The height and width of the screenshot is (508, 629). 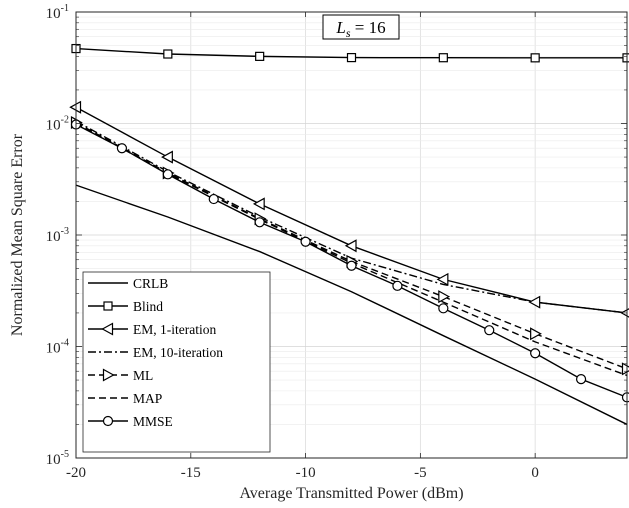 I want to click on y-tick-label: 10⁻¹, so click(x=57, y=12).